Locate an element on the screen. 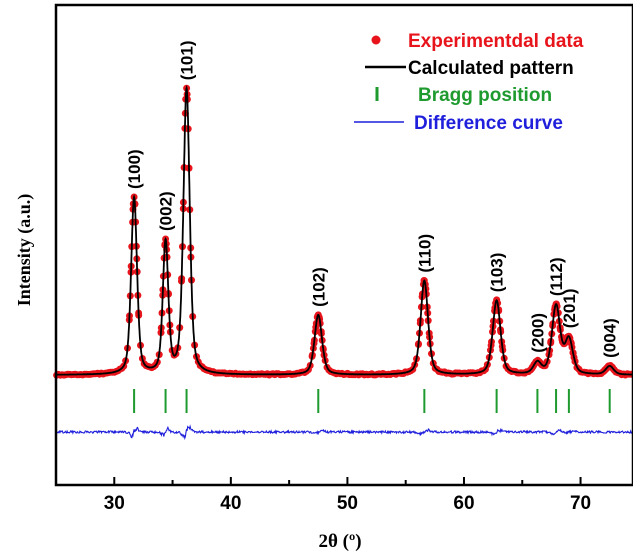  peak-label-4: (110) is located at coordinates (424, 253).